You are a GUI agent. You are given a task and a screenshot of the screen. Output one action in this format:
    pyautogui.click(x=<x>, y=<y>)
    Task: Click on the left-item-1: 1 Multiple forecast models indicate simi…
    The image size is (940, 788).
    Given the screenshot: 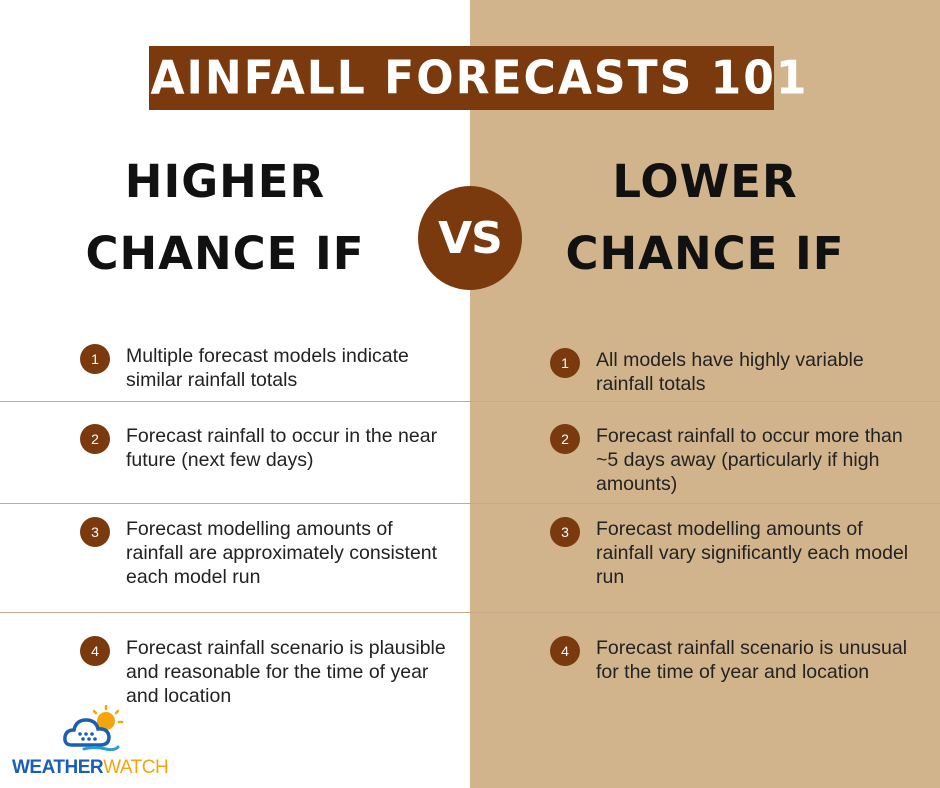 What is the action you would take?
    pyautogui.click(x=265, y=368)
    